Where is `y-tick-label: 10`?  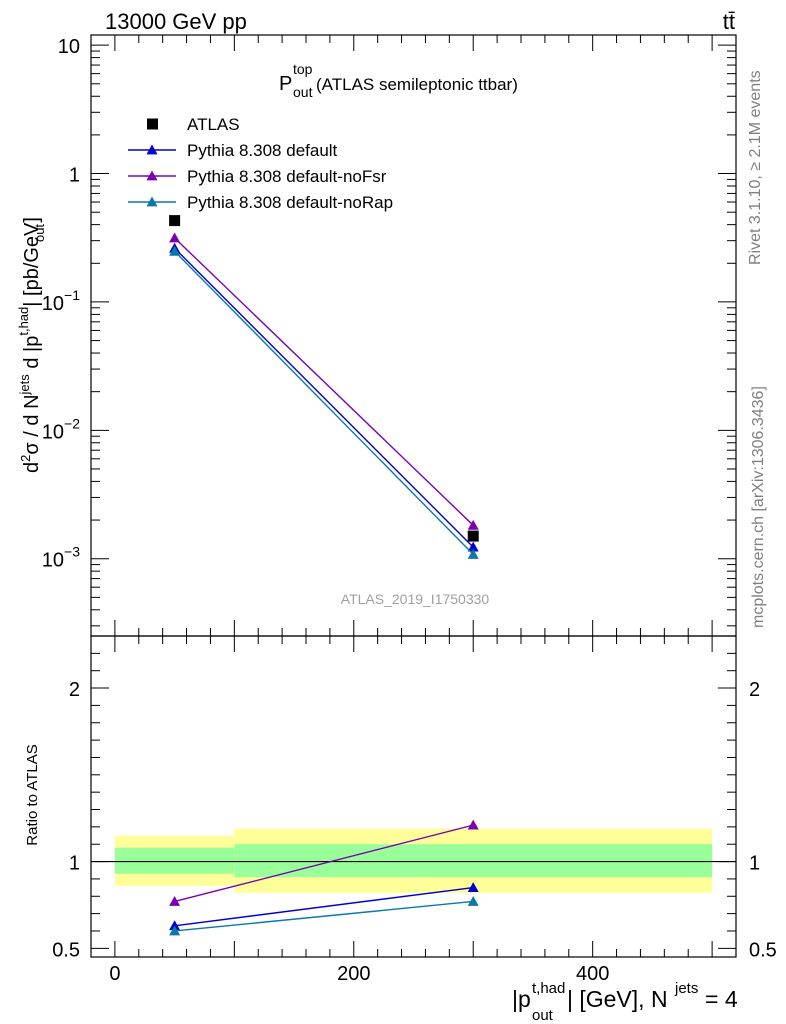
y-tick-label: 10 is located at coordinates (69, 47).